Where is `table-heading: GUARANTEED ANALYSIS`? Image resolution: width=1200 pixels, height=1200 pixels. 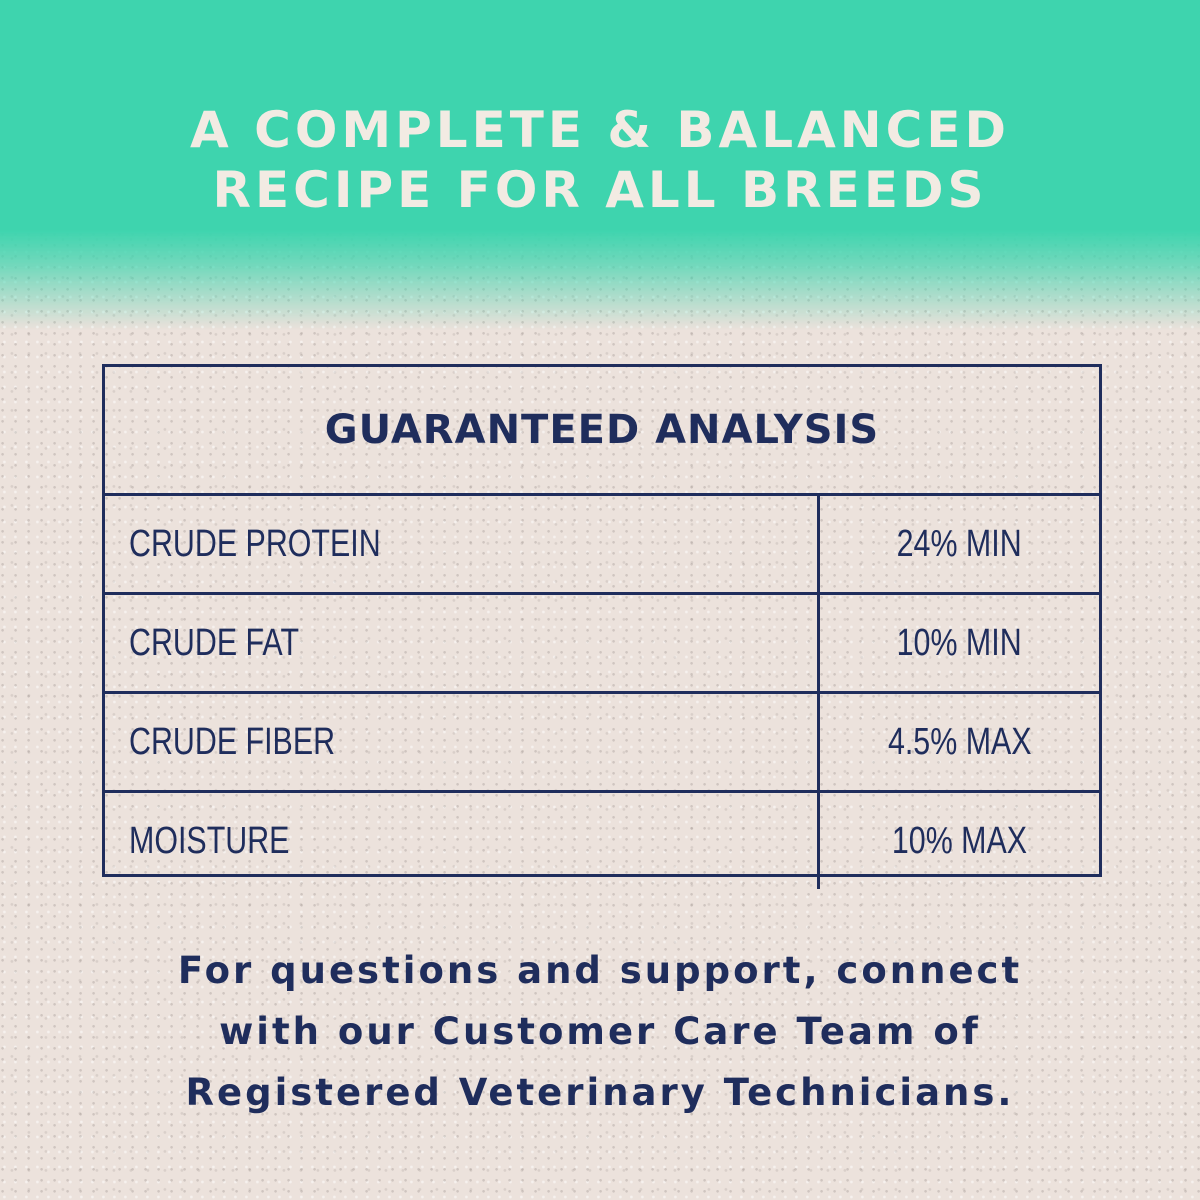 table-heading: GUARANTEED ANALYSIS is located at coordinates (602, 431).